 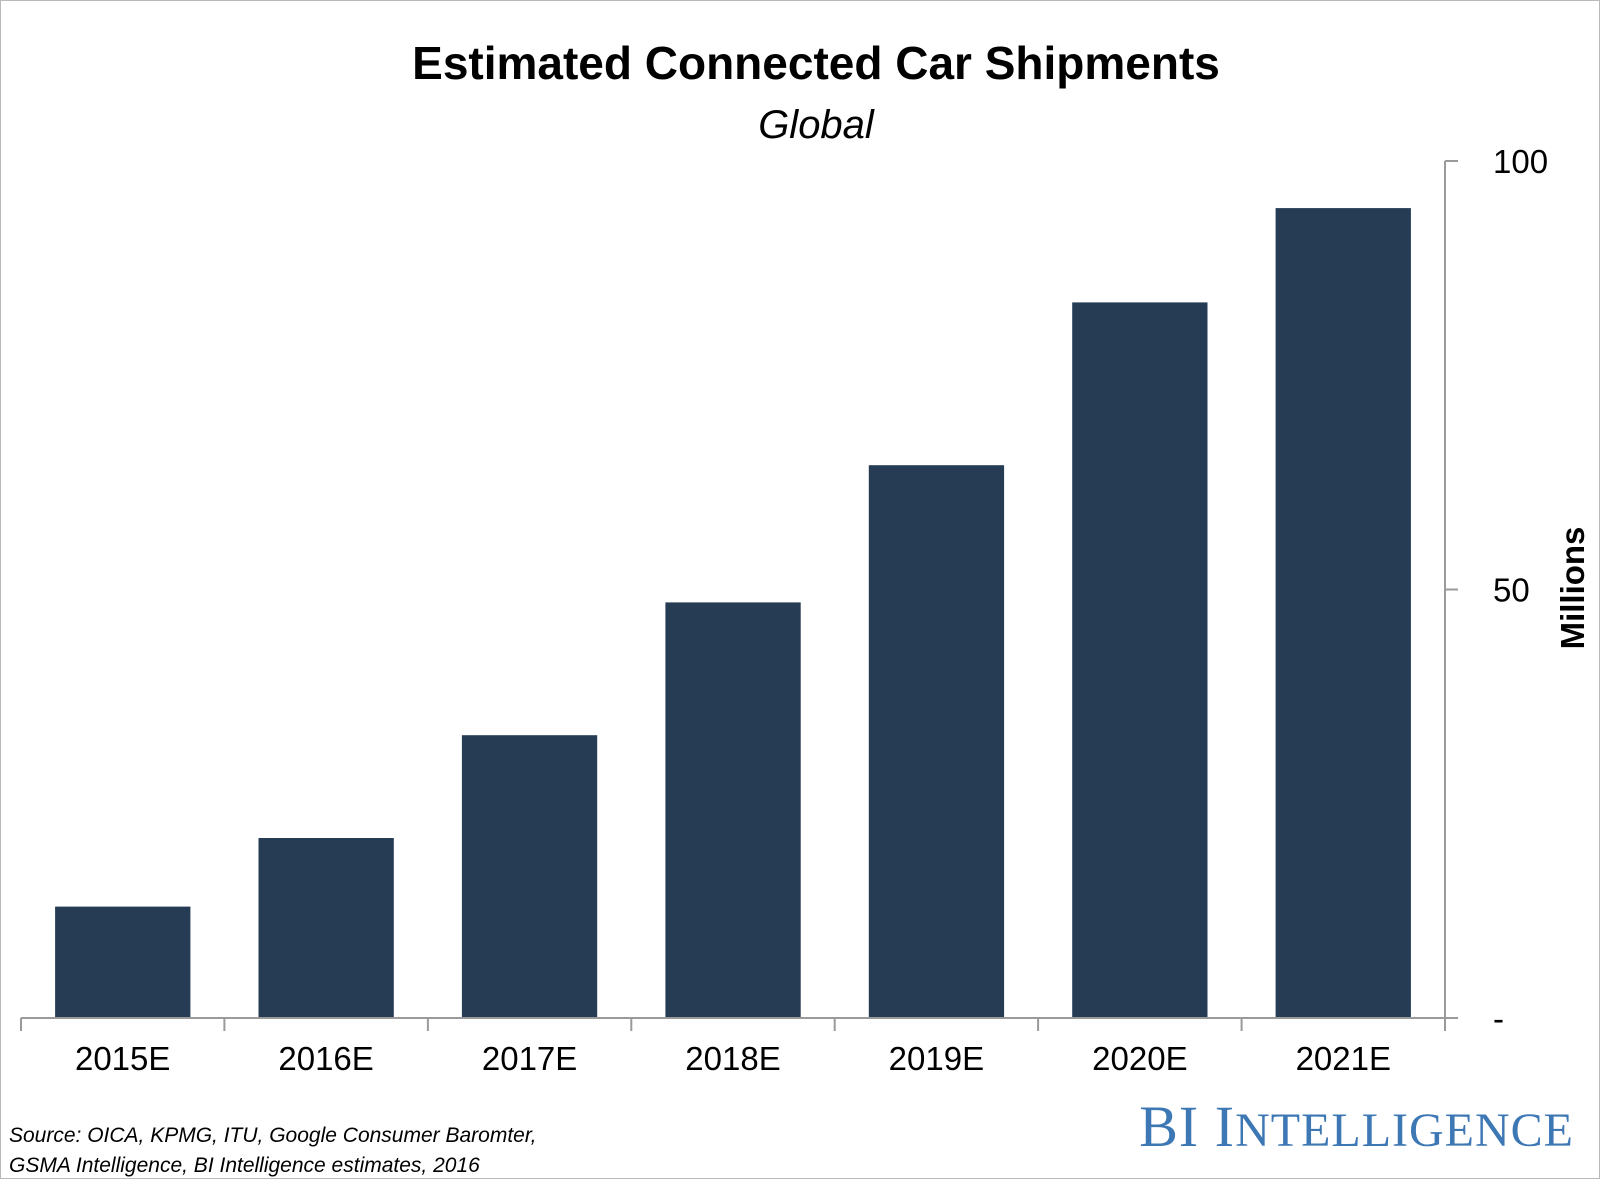 I want to click on x-tick-label-2017E: 2017E, so click(x=529, y=1058).